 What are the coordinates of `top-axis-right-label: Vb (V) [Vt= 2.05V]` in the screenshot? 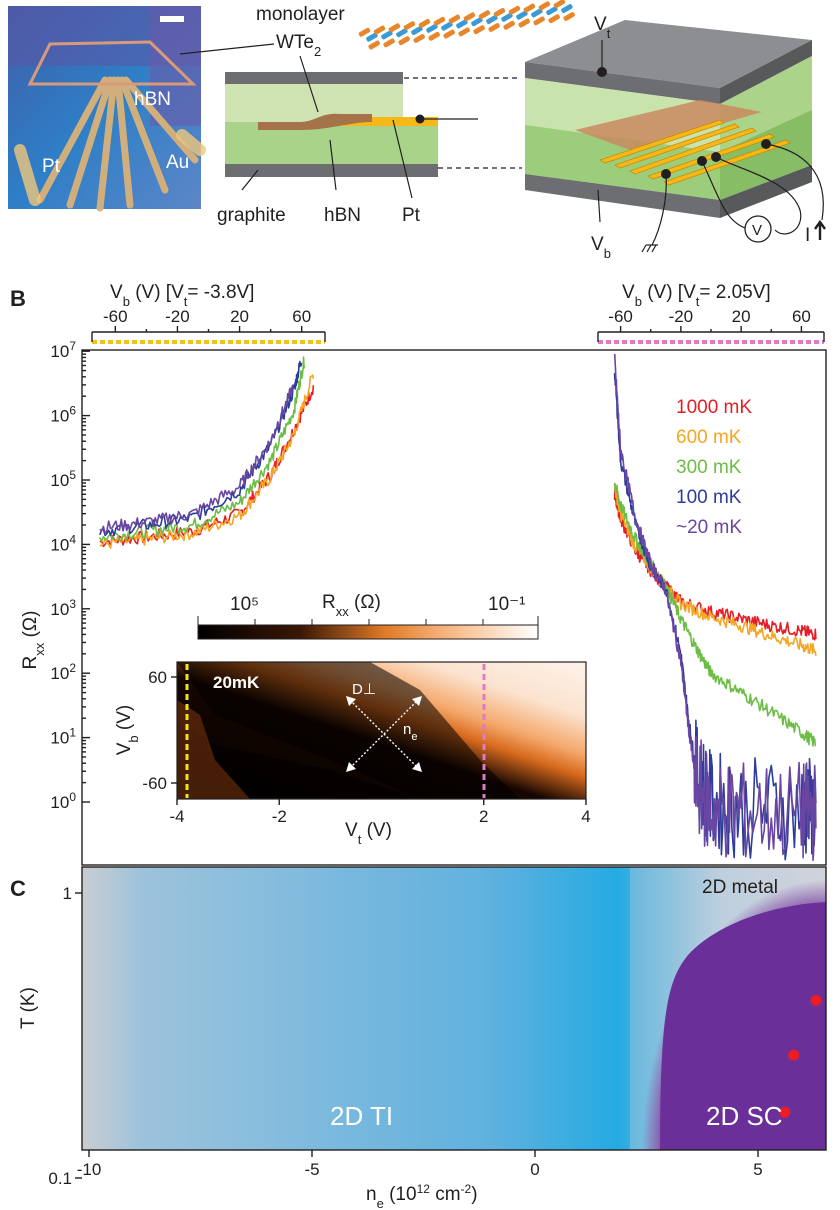 It's located at (696, 295).